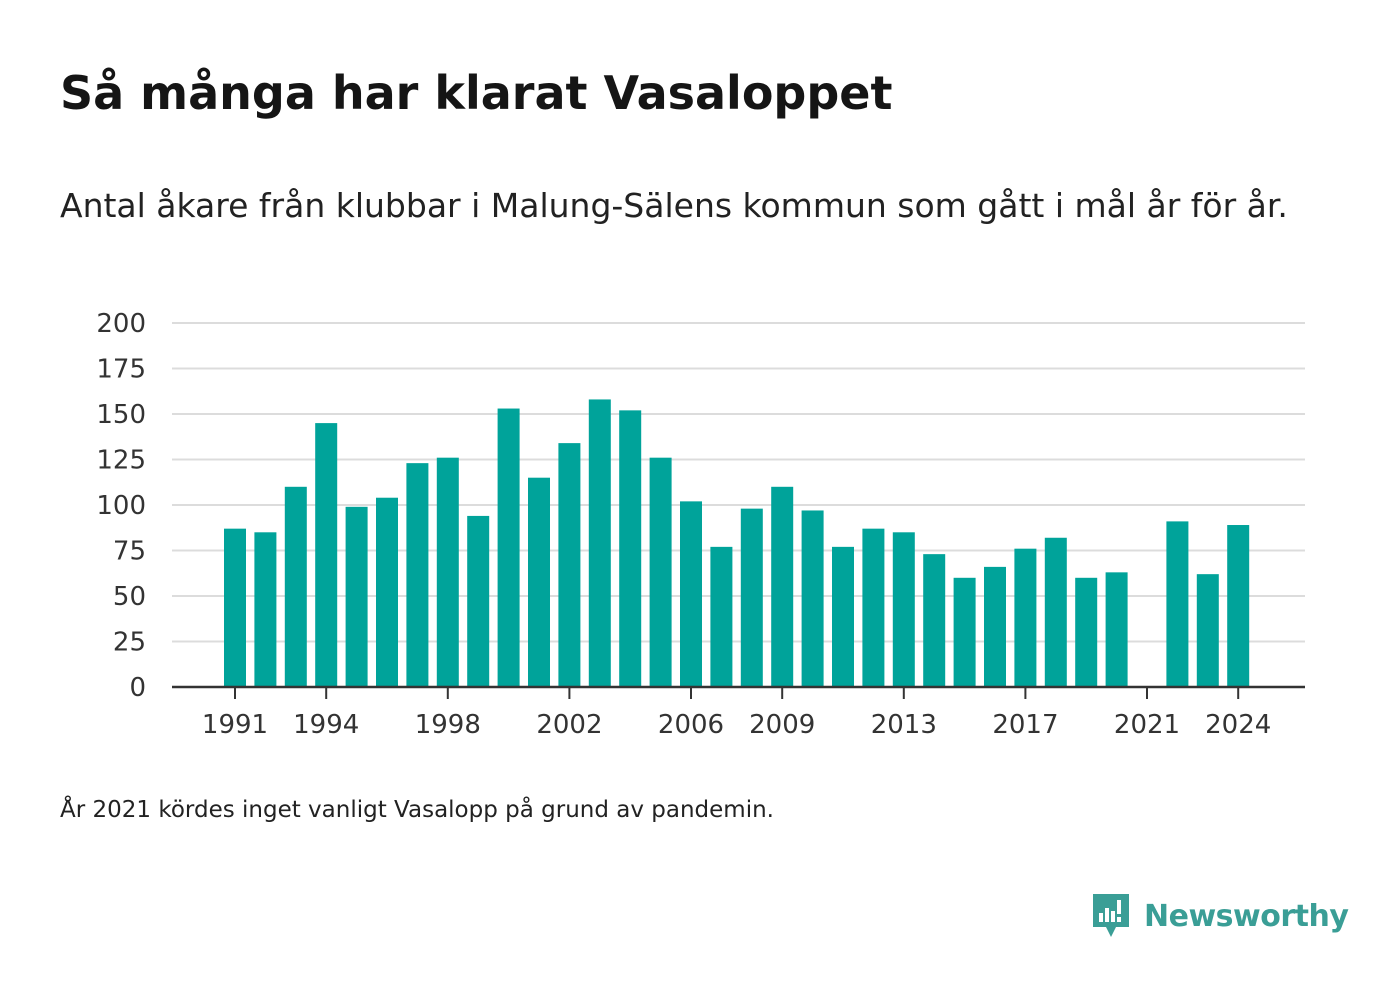  Describe the element at coordinates (1177, 604) in the screenshot. I see `bar-2022` at that location.